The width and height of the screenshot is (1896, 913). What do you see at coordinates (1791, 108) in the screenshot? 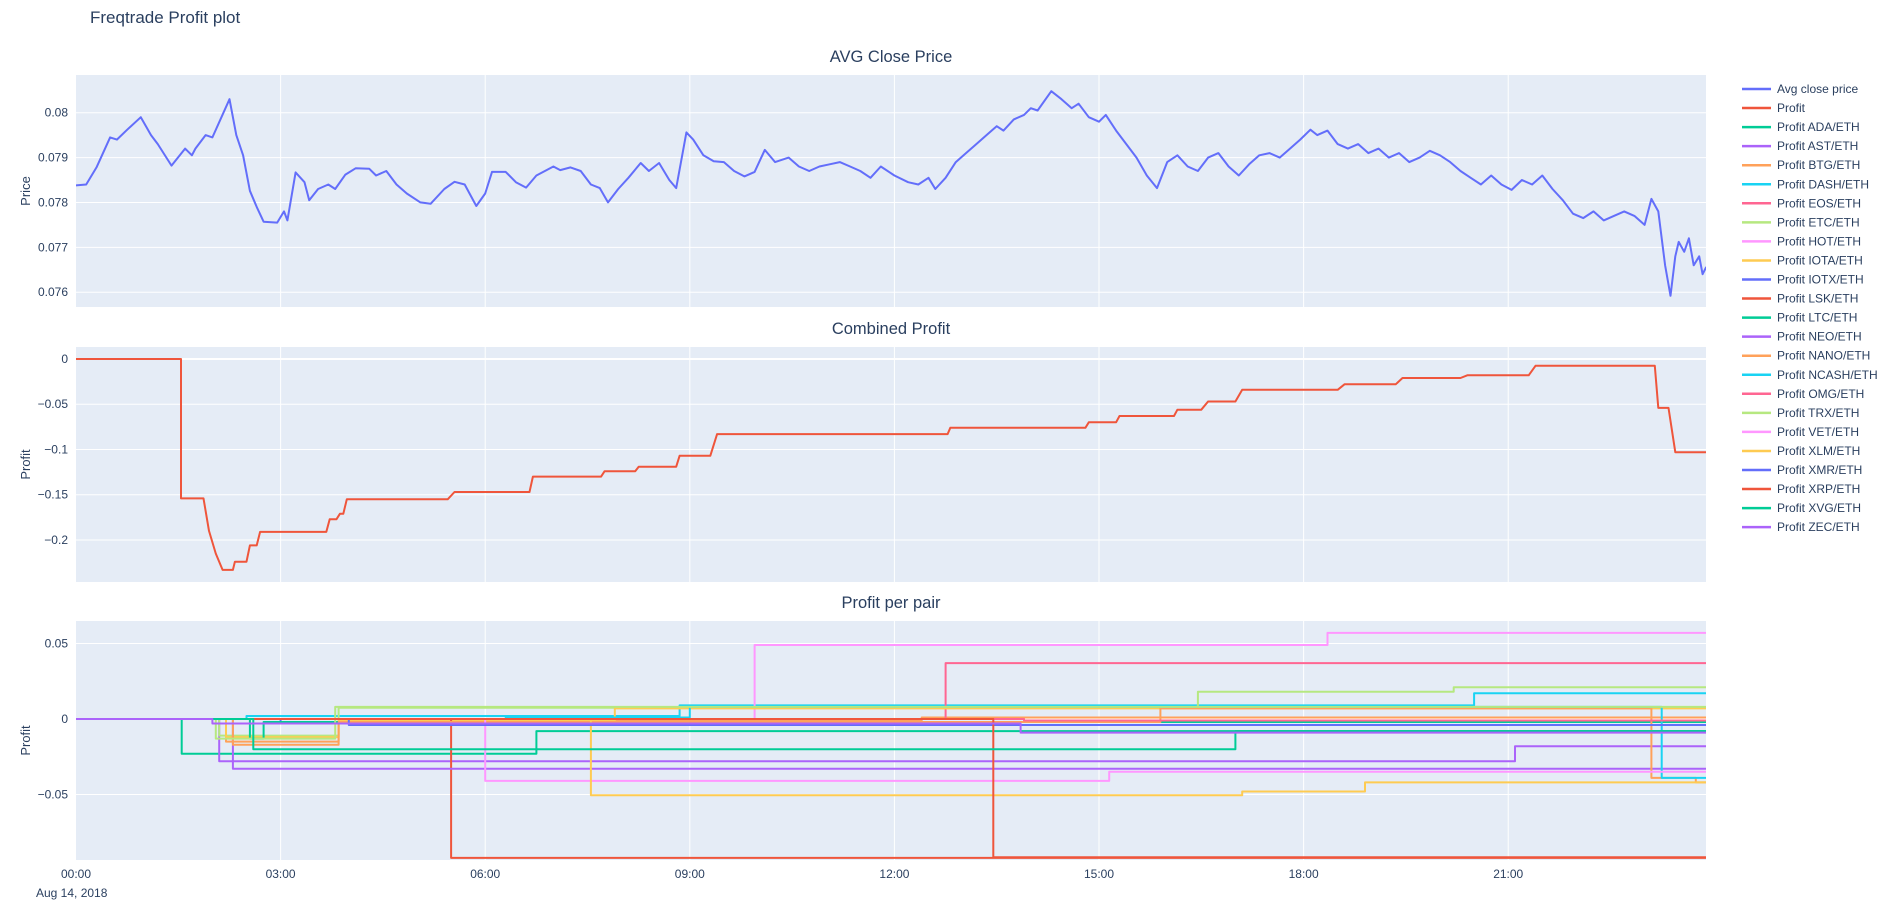
I see `legend-item-label: Profit` at bounding box center [1791, 108].